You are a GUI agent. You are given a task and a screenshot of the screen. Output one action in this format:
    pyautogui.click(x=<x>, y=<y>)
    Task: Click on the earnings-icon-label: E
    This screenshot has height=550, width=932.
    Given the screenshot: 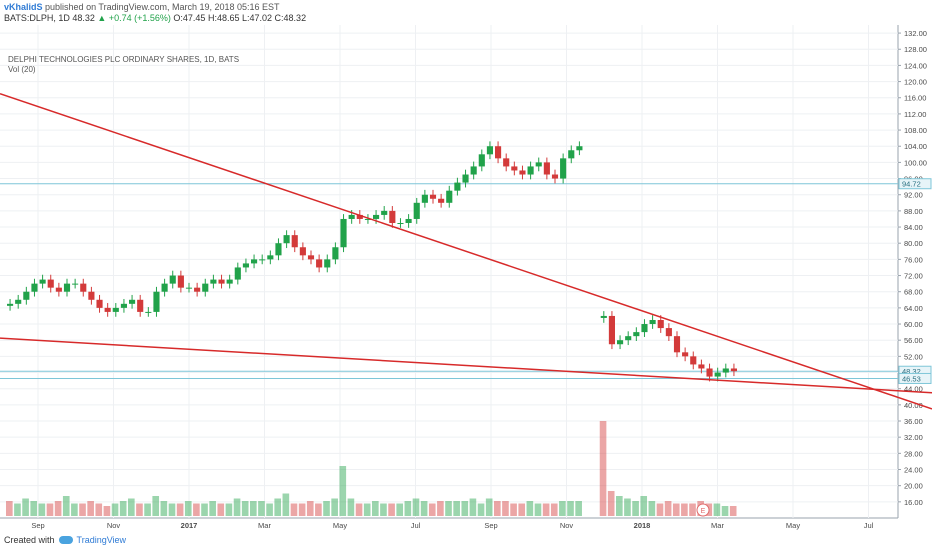 What is the action you would take?
    pyautogui.click(x=703, y=511)
    